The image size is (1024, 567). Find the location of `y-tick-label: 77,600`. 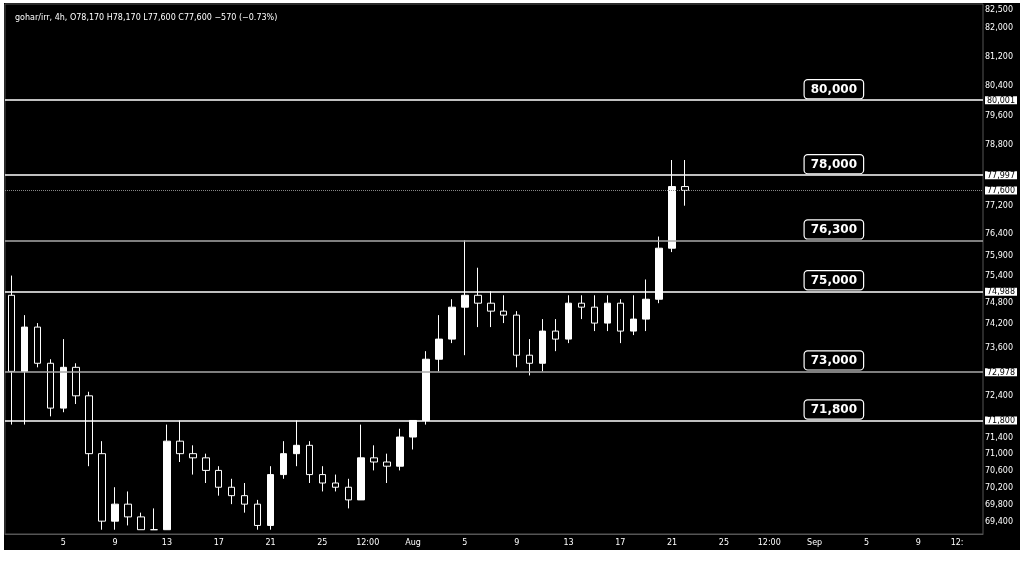

y-tick-label: 77,600 is located at coordinates (1001, 190).